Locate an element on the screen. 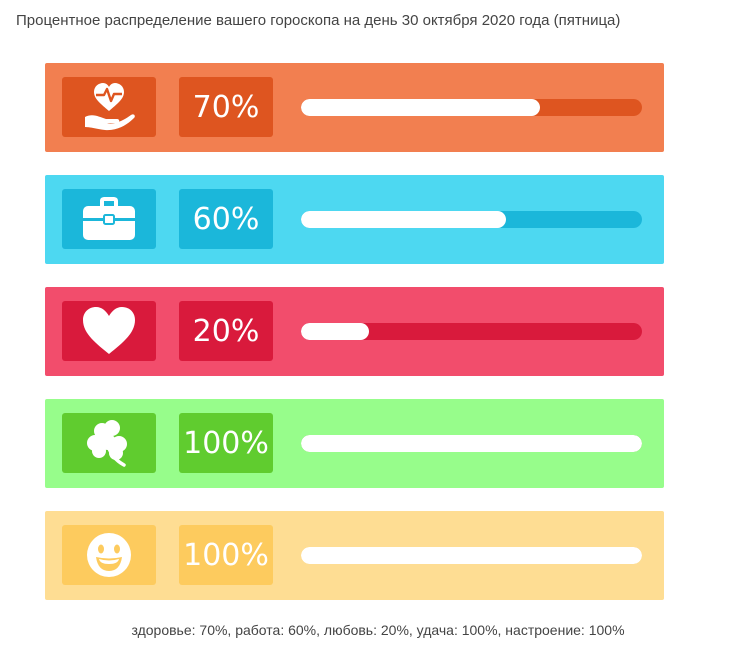 The height and width of the screenshot is (646, 756). progress-track-health is located at coordinates (471, 107).